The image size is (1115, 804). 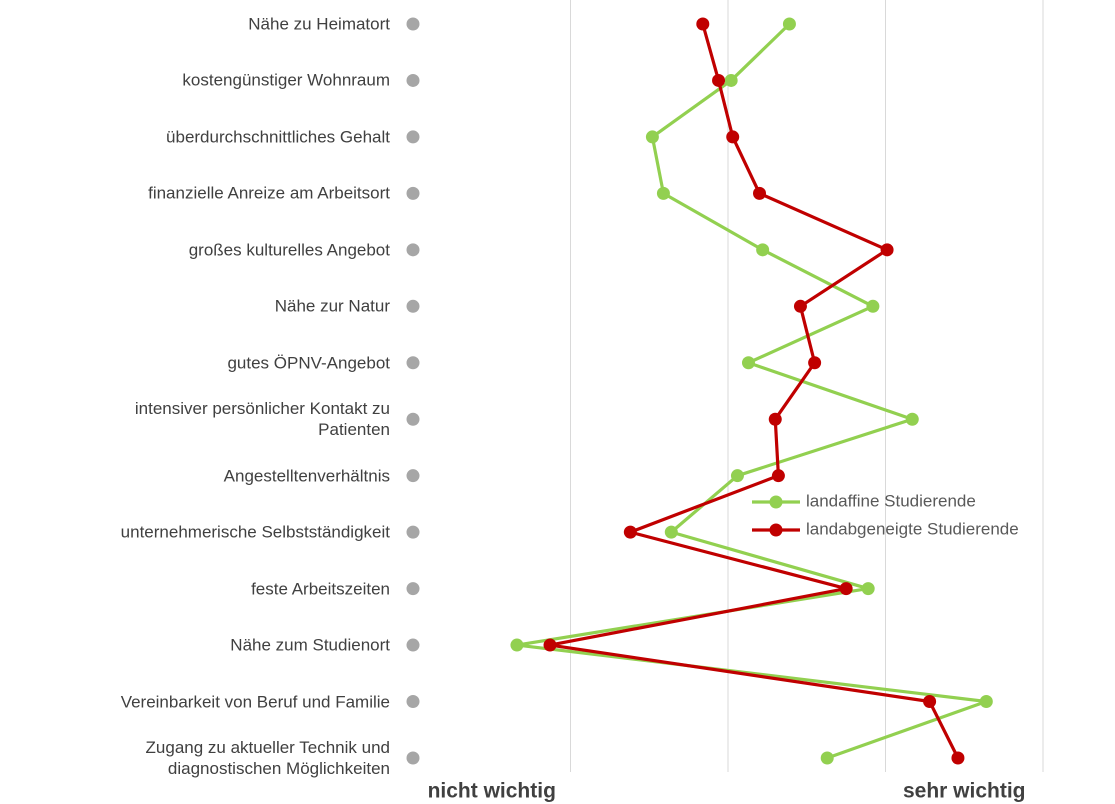 I want to click on category-label: überdurchschnittliches Gehalt, so click(x=278, y=137).